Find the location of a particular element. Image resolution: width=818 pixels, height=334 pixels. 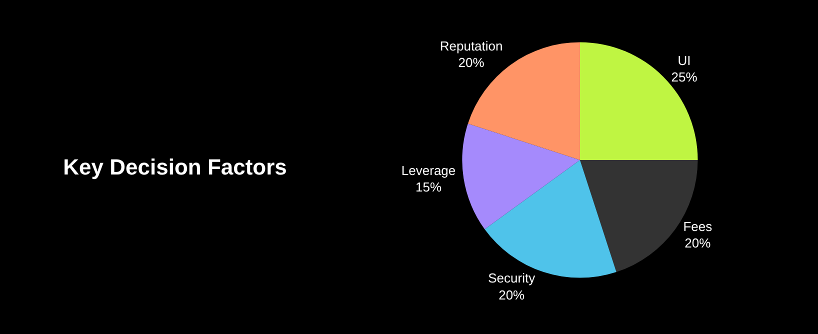

slice-label: UI is located at coordinates (684, 60).